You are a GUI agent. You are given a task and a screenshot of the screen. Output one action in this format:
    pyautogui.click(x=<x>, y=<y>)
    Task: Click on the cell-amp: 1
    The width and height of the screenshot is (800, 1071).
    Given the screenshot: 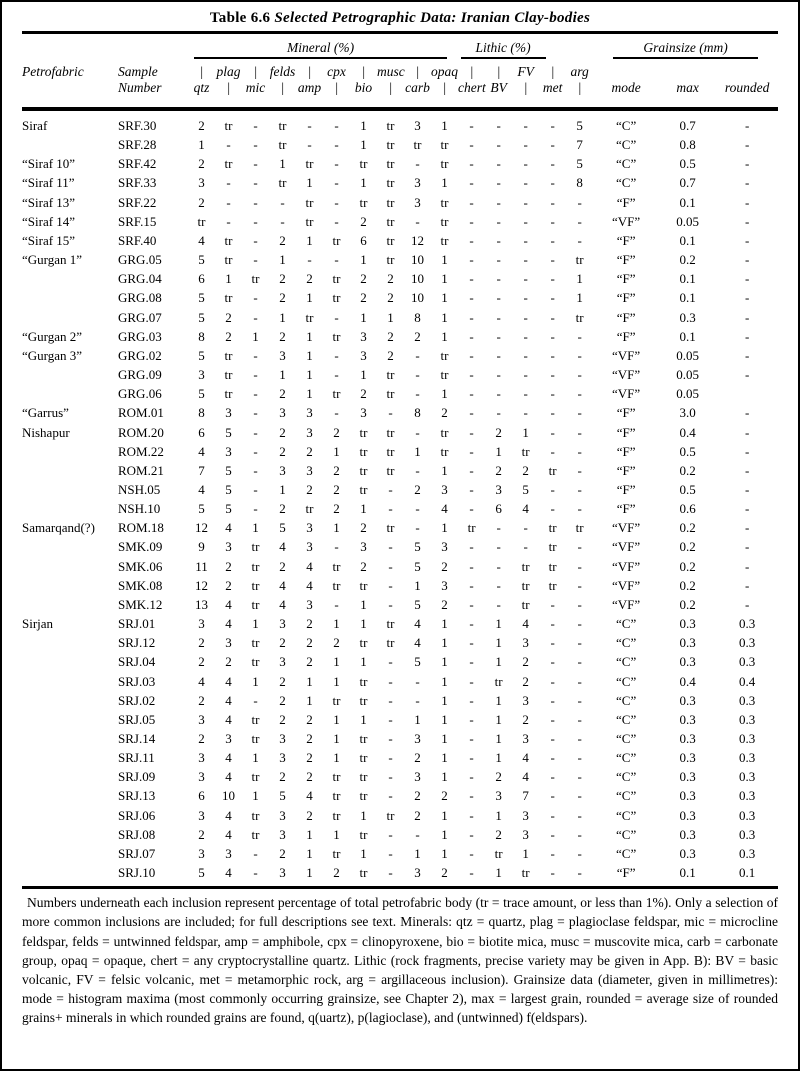 What is the action you would take?
    pyautogui.click(x=309, y=700)
    